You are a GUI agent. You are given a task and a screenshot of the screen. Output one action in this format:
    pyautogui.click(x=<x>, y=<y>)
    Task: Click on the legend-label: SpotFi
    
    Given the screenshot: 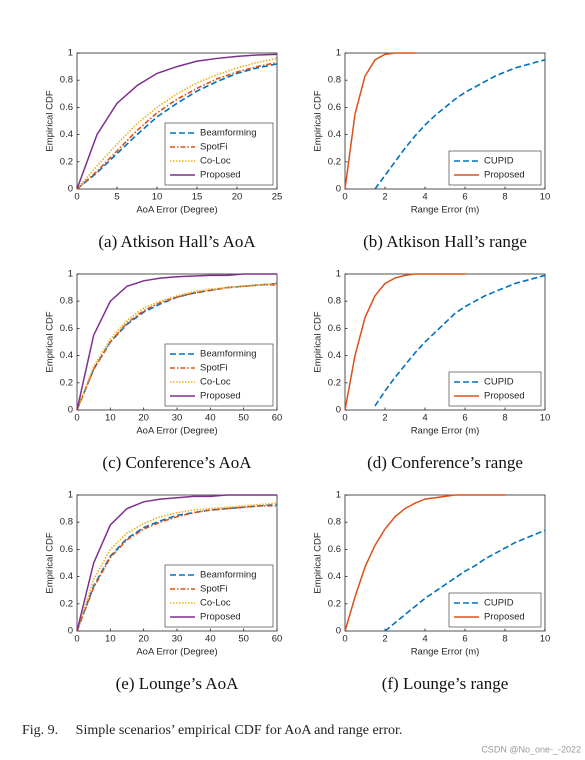 What is the action you would take?
    pyautogui.click(x=213, y=368)
    